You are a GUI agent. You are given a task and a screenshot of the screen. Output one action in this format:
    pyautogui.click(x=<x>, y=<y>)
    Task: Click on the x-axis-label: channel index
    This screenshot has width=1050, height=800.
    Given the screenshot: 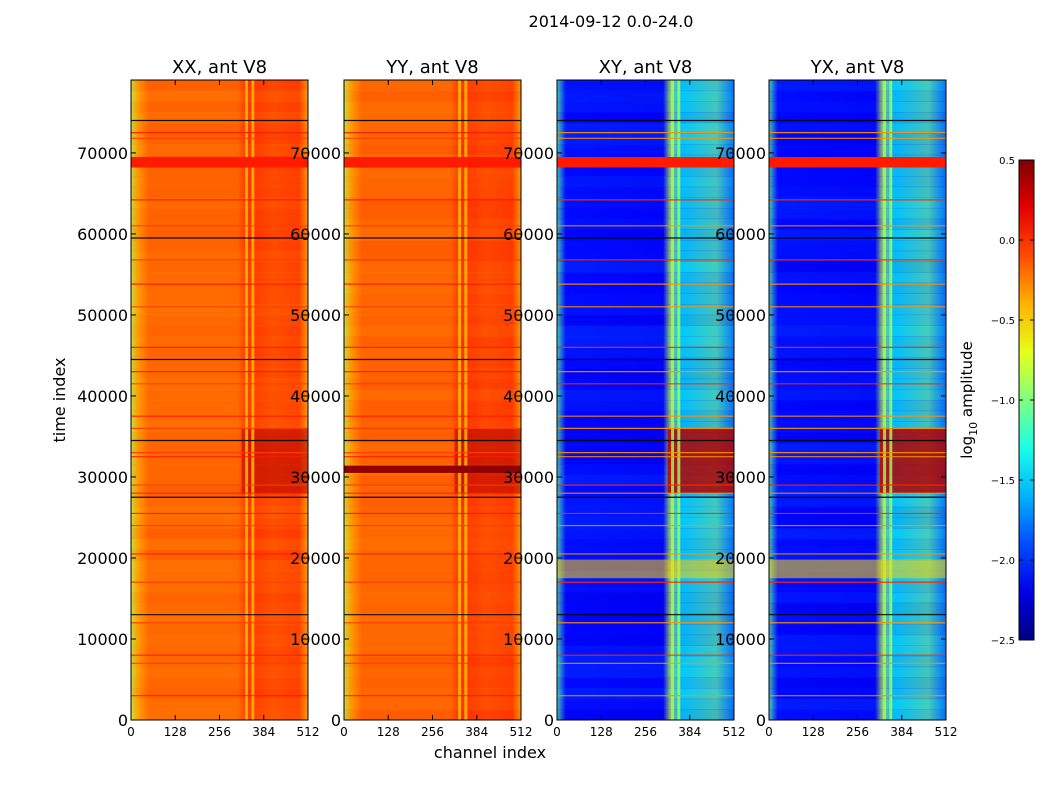 What is the action you would take?
    pyautogui.click(x=490, y=752)
    